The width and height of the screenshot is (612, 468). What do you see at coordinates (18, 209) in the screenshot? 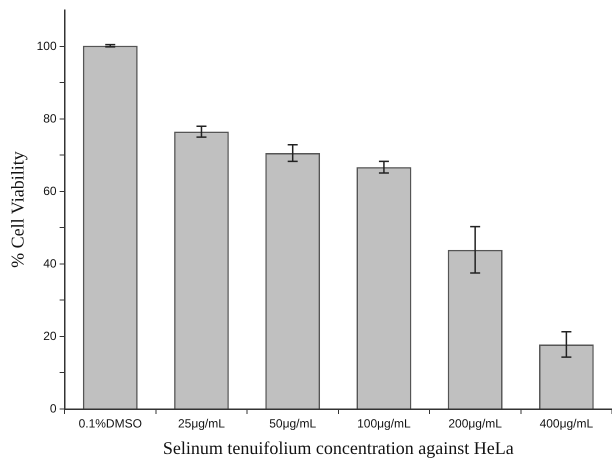
I see `y-axis-title: % Cell Viability` at bounding box center [18, 209].